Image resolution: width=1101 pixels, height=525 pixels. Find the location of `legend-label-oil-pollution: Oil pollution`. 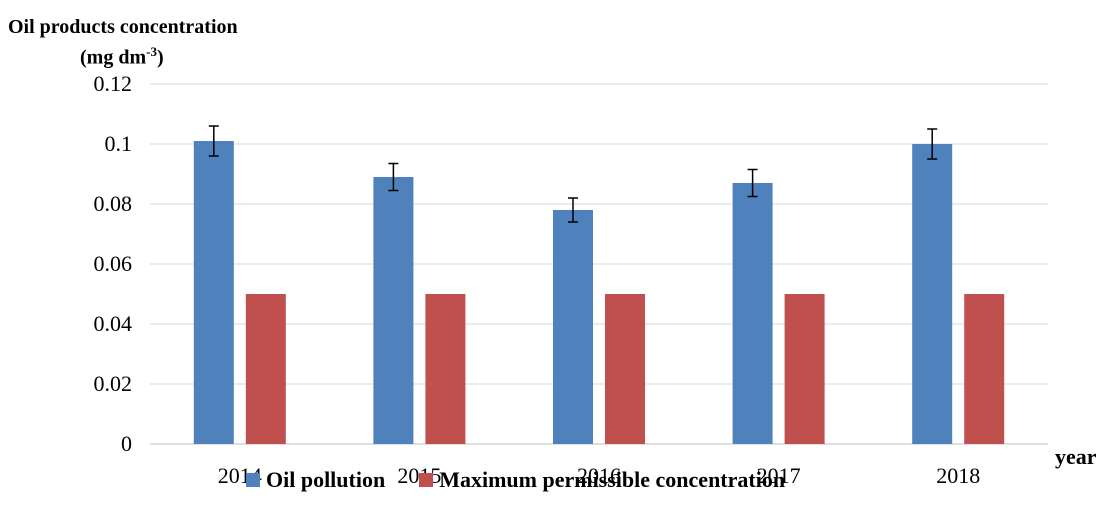

legend-label-oil-pollution: Oil pollution is located at coordinates (326, 479).